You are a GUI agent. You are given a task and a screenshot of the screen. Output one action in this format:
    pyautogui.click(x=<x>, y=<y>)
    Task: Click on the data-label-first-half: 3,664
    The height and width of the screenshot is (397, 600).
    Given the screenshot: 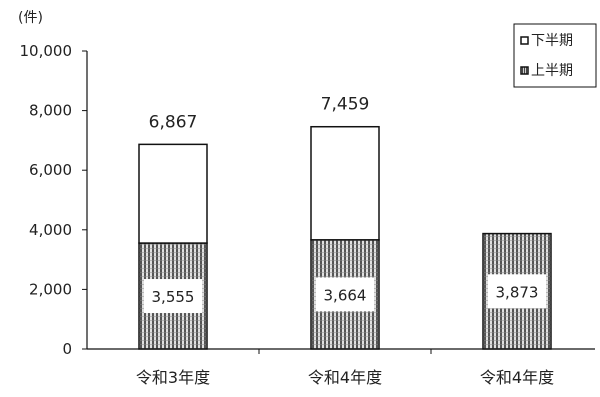 What is the action you would take?
    pyautogui.click(x=345, y=295)
    